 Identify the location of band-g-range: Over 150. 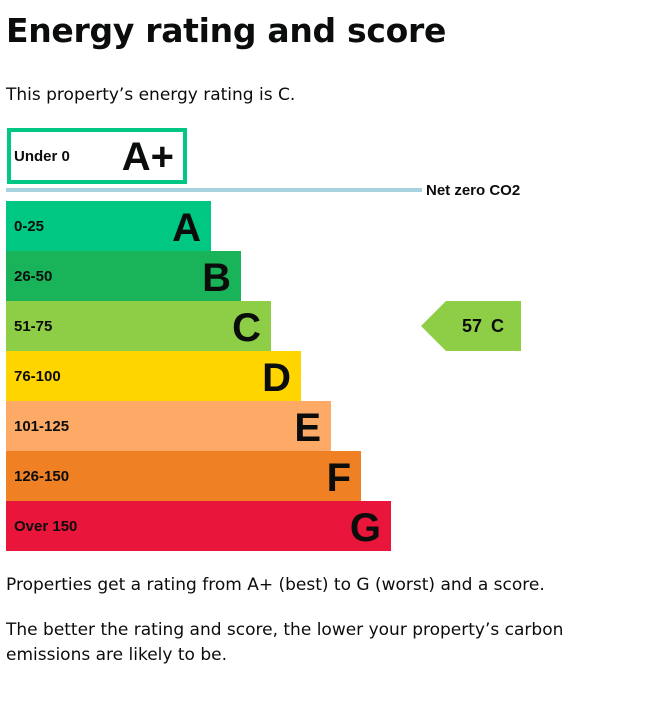
(45, 526).